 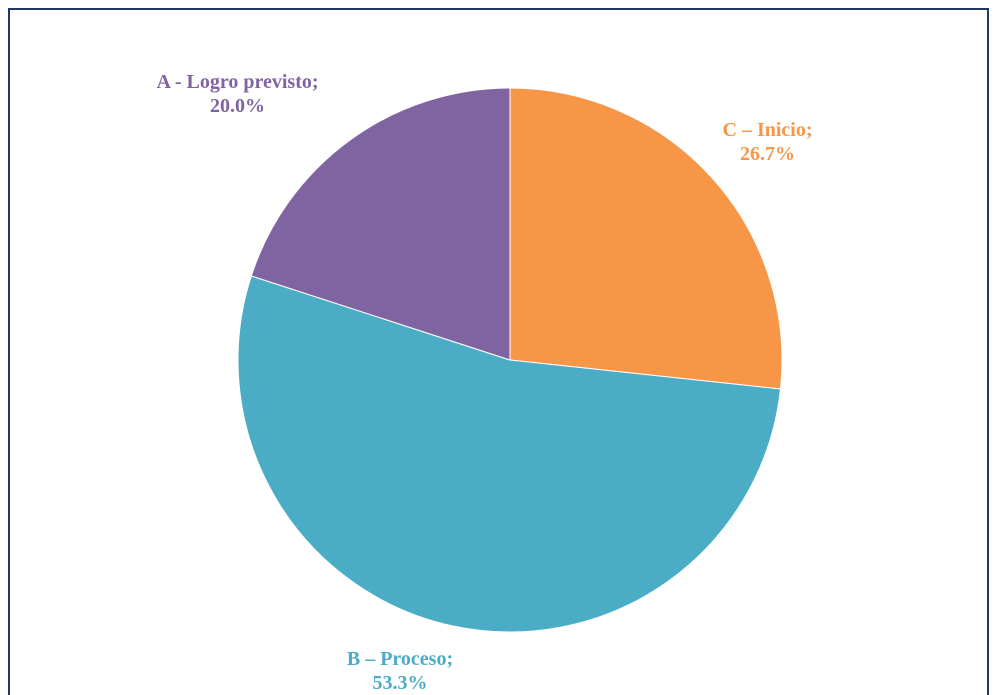 I want to click on data-label: A - Logro previsto; 20.0%, so click(x=237, y=94).